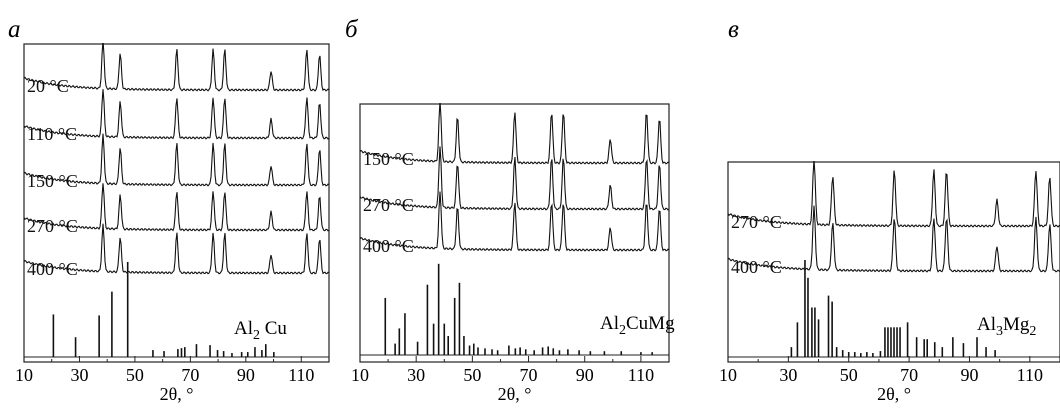 This screenshot has height=408, width=1060. What do you see at coordinates (260, 330) in the screenshot?
I see `reference-label: Al2 Cu` at bounding box center [260, 330].